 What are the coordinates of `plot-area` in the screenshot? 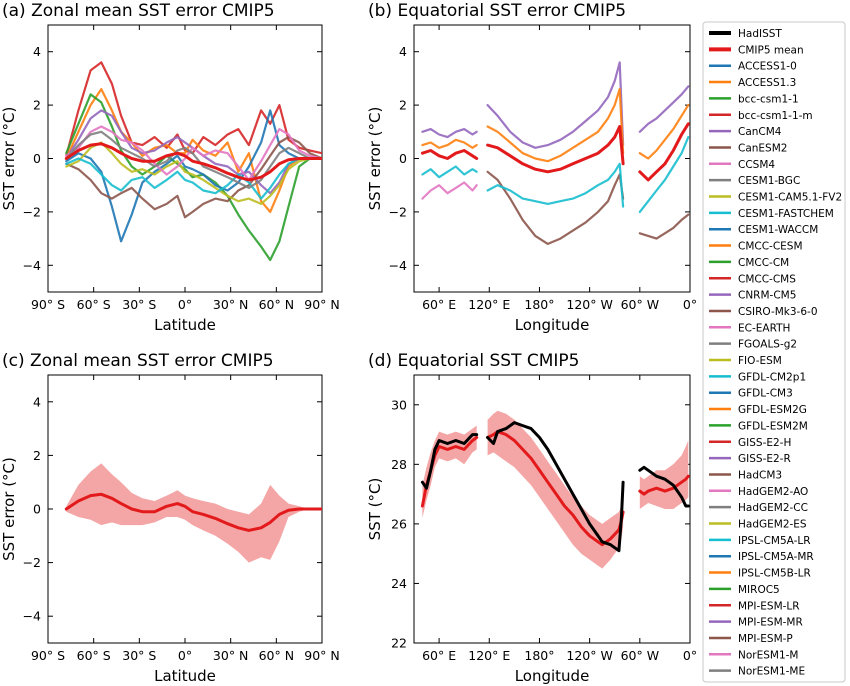 It's located at (193, 513).